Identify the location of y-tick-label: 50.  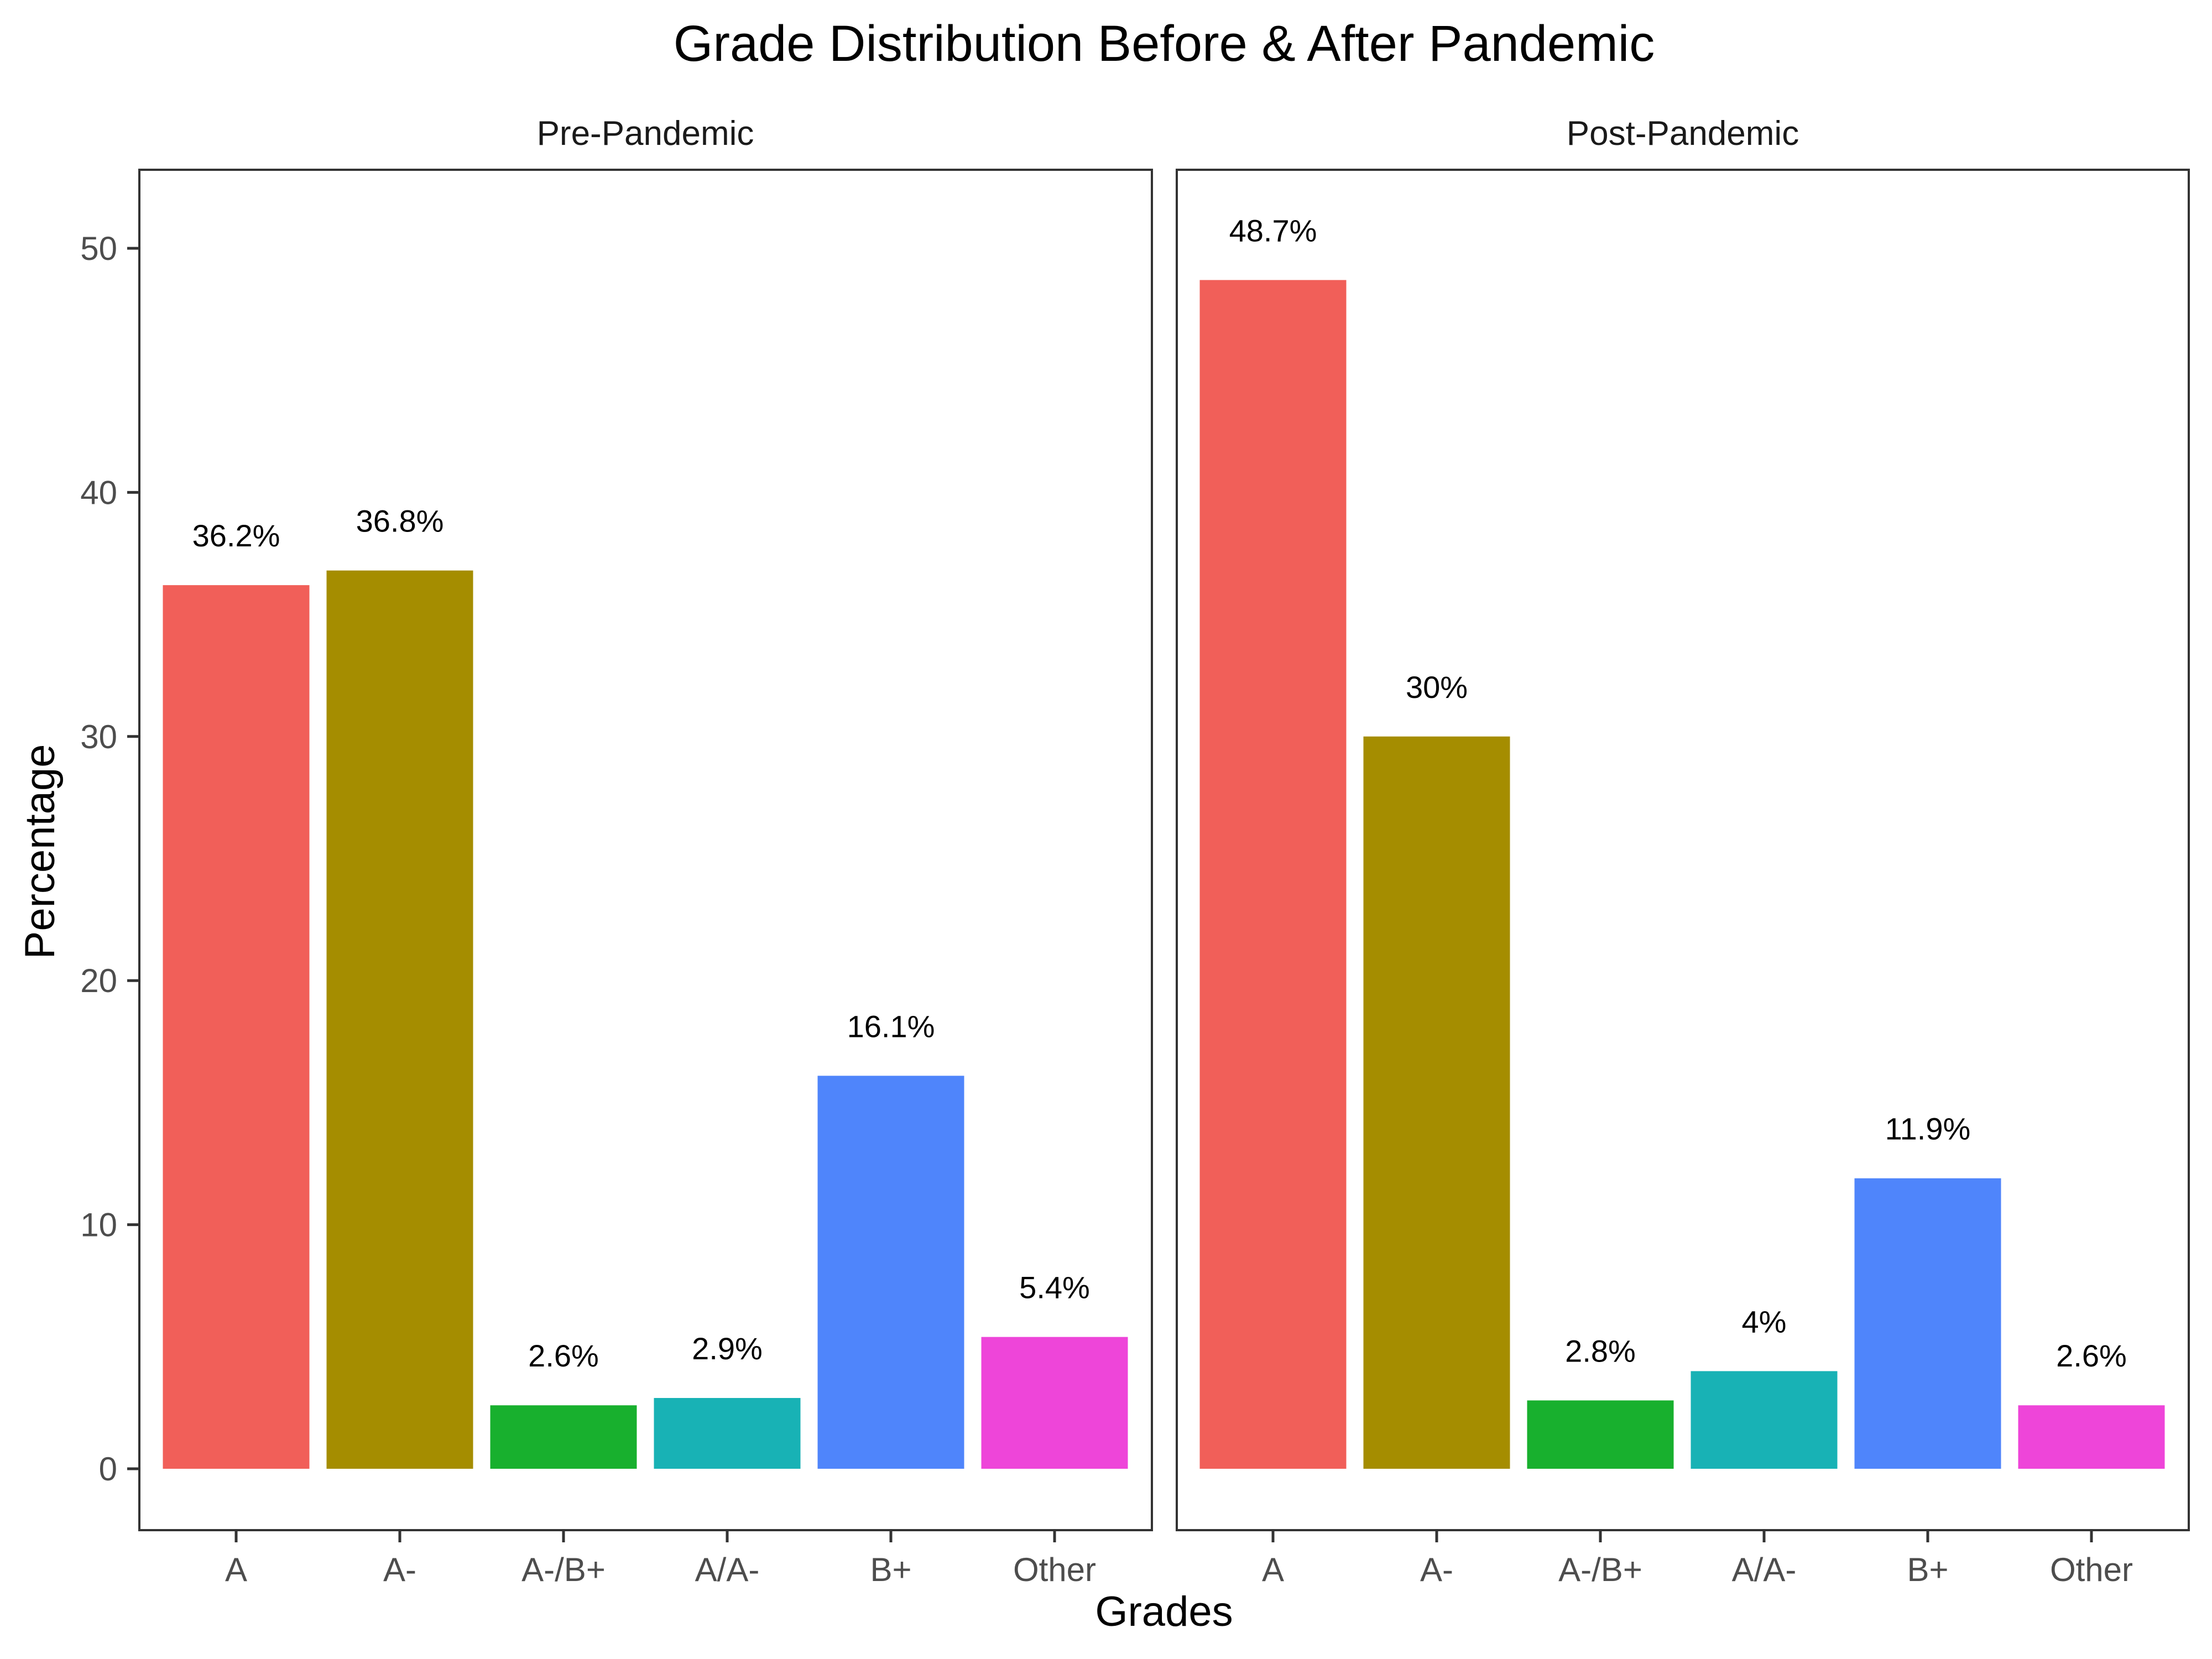
(99, 249).